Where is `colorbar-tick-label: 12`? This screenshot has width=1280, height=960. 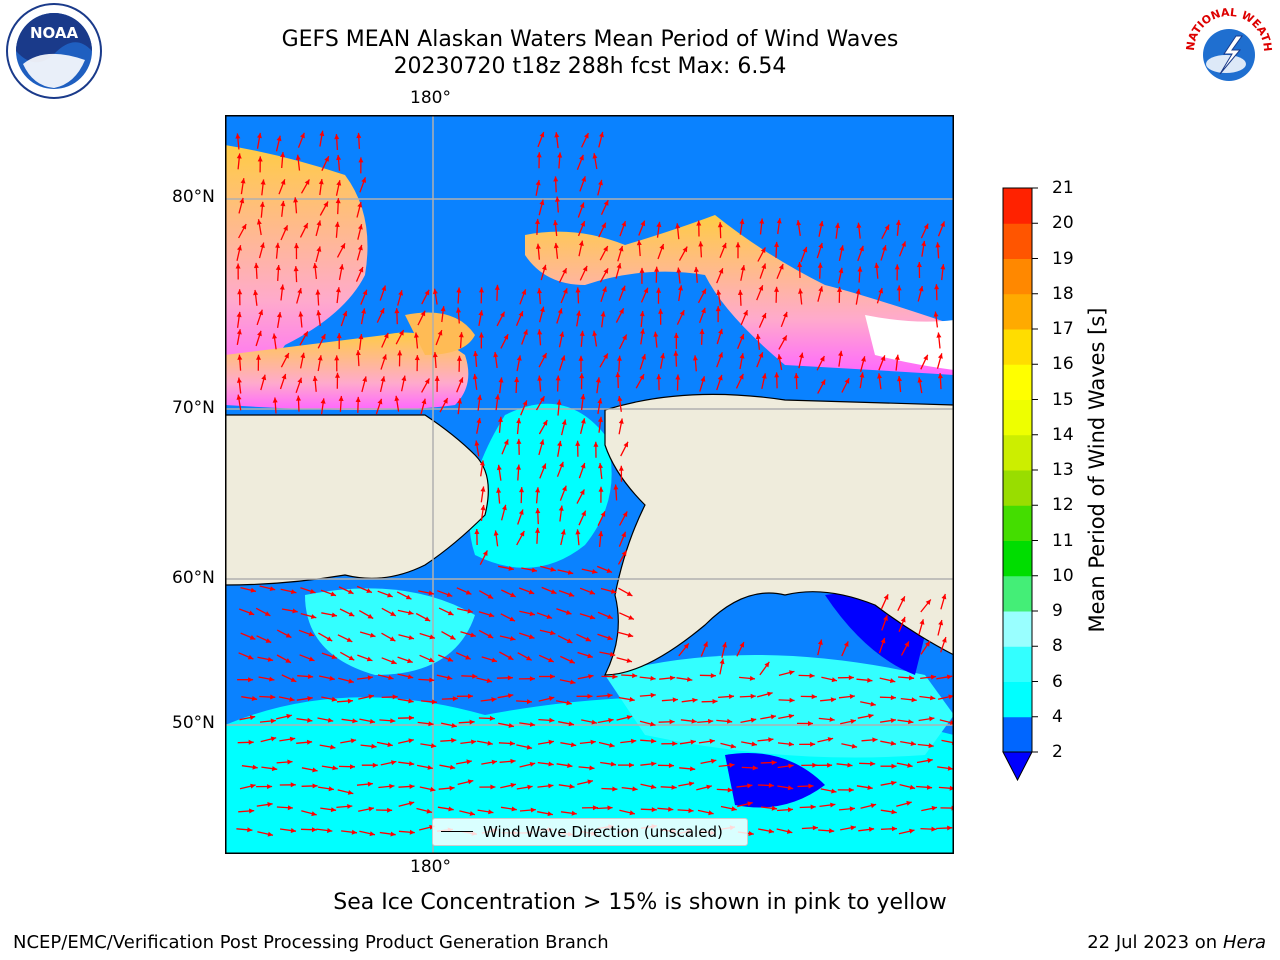 colorbar-tick-label: 12 is located at coordinates (1063, 505).